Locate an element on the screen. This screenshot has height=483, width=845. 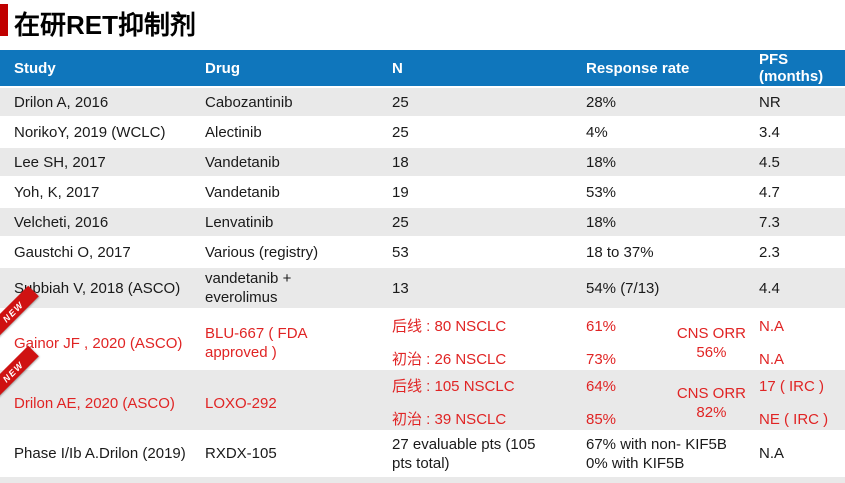
drug-cell: BLU-667 ( FDA approved ) is located at coordinates (256, 343).